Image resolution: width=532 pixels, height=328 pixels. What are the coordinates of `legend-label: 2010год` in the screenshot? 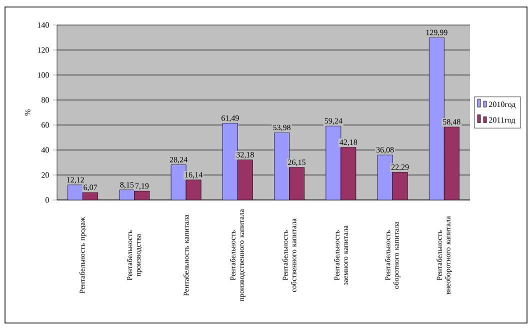 It's located at (502, 105).